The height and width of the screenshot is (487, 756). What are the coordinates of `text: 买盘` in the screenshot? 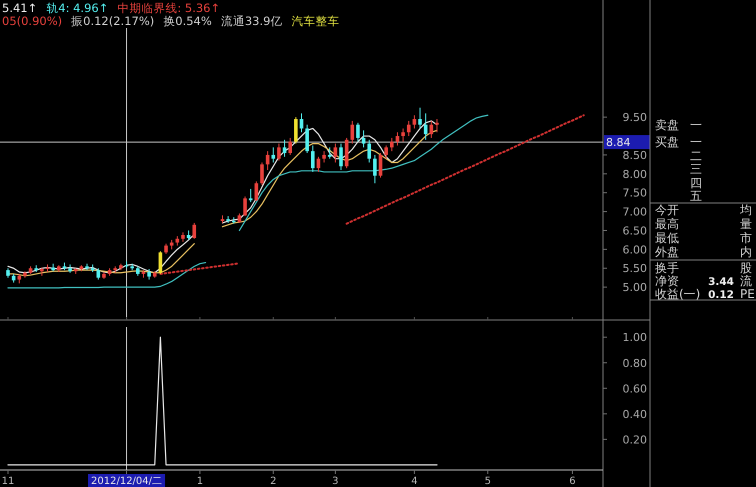 It's located at (667, 142).